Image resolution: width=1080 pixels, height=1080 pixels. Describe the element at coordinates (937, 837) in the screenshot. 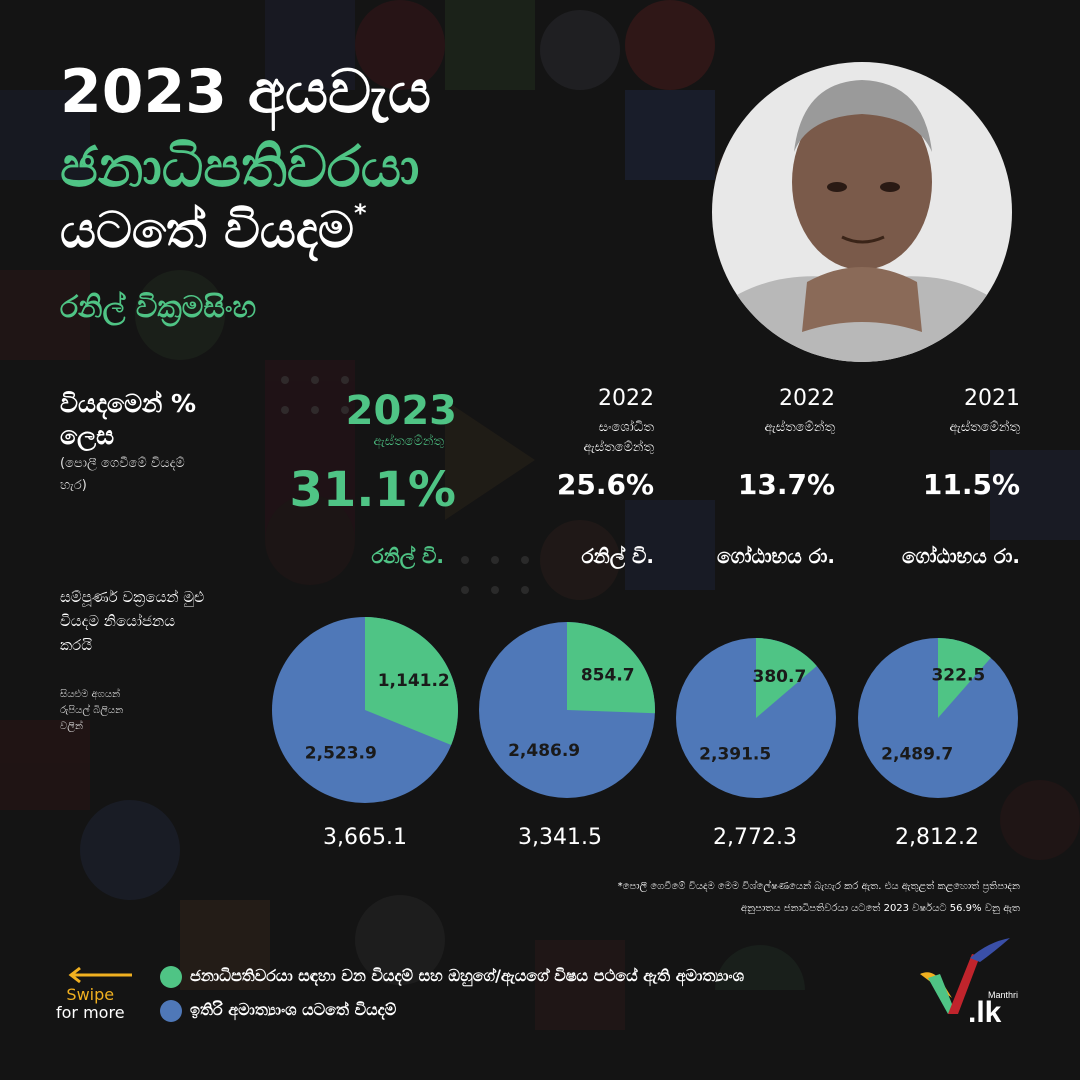

I see `col-4-total: 2,812.2` at that location.